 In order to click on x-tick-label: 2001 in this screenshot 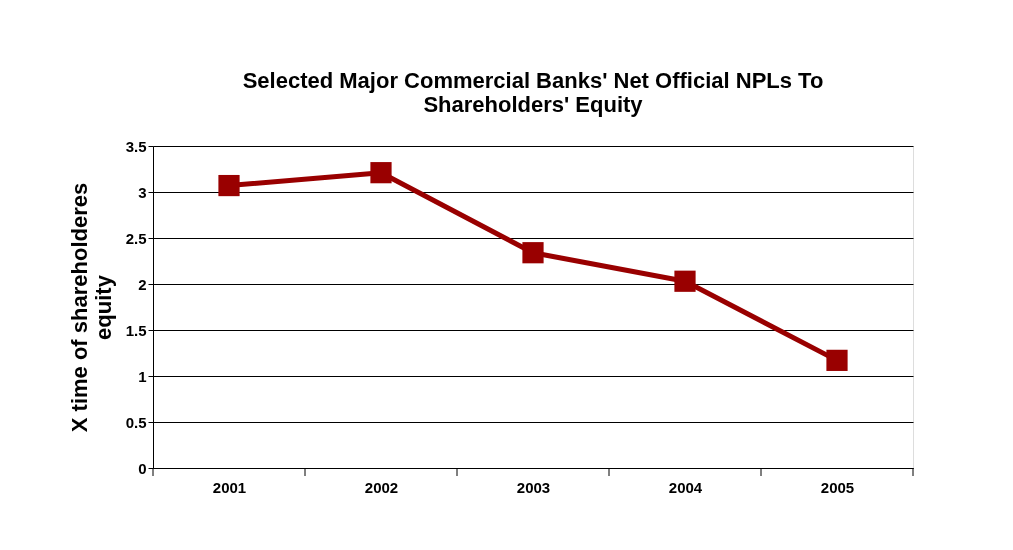, I will do `click(229, 487)`.